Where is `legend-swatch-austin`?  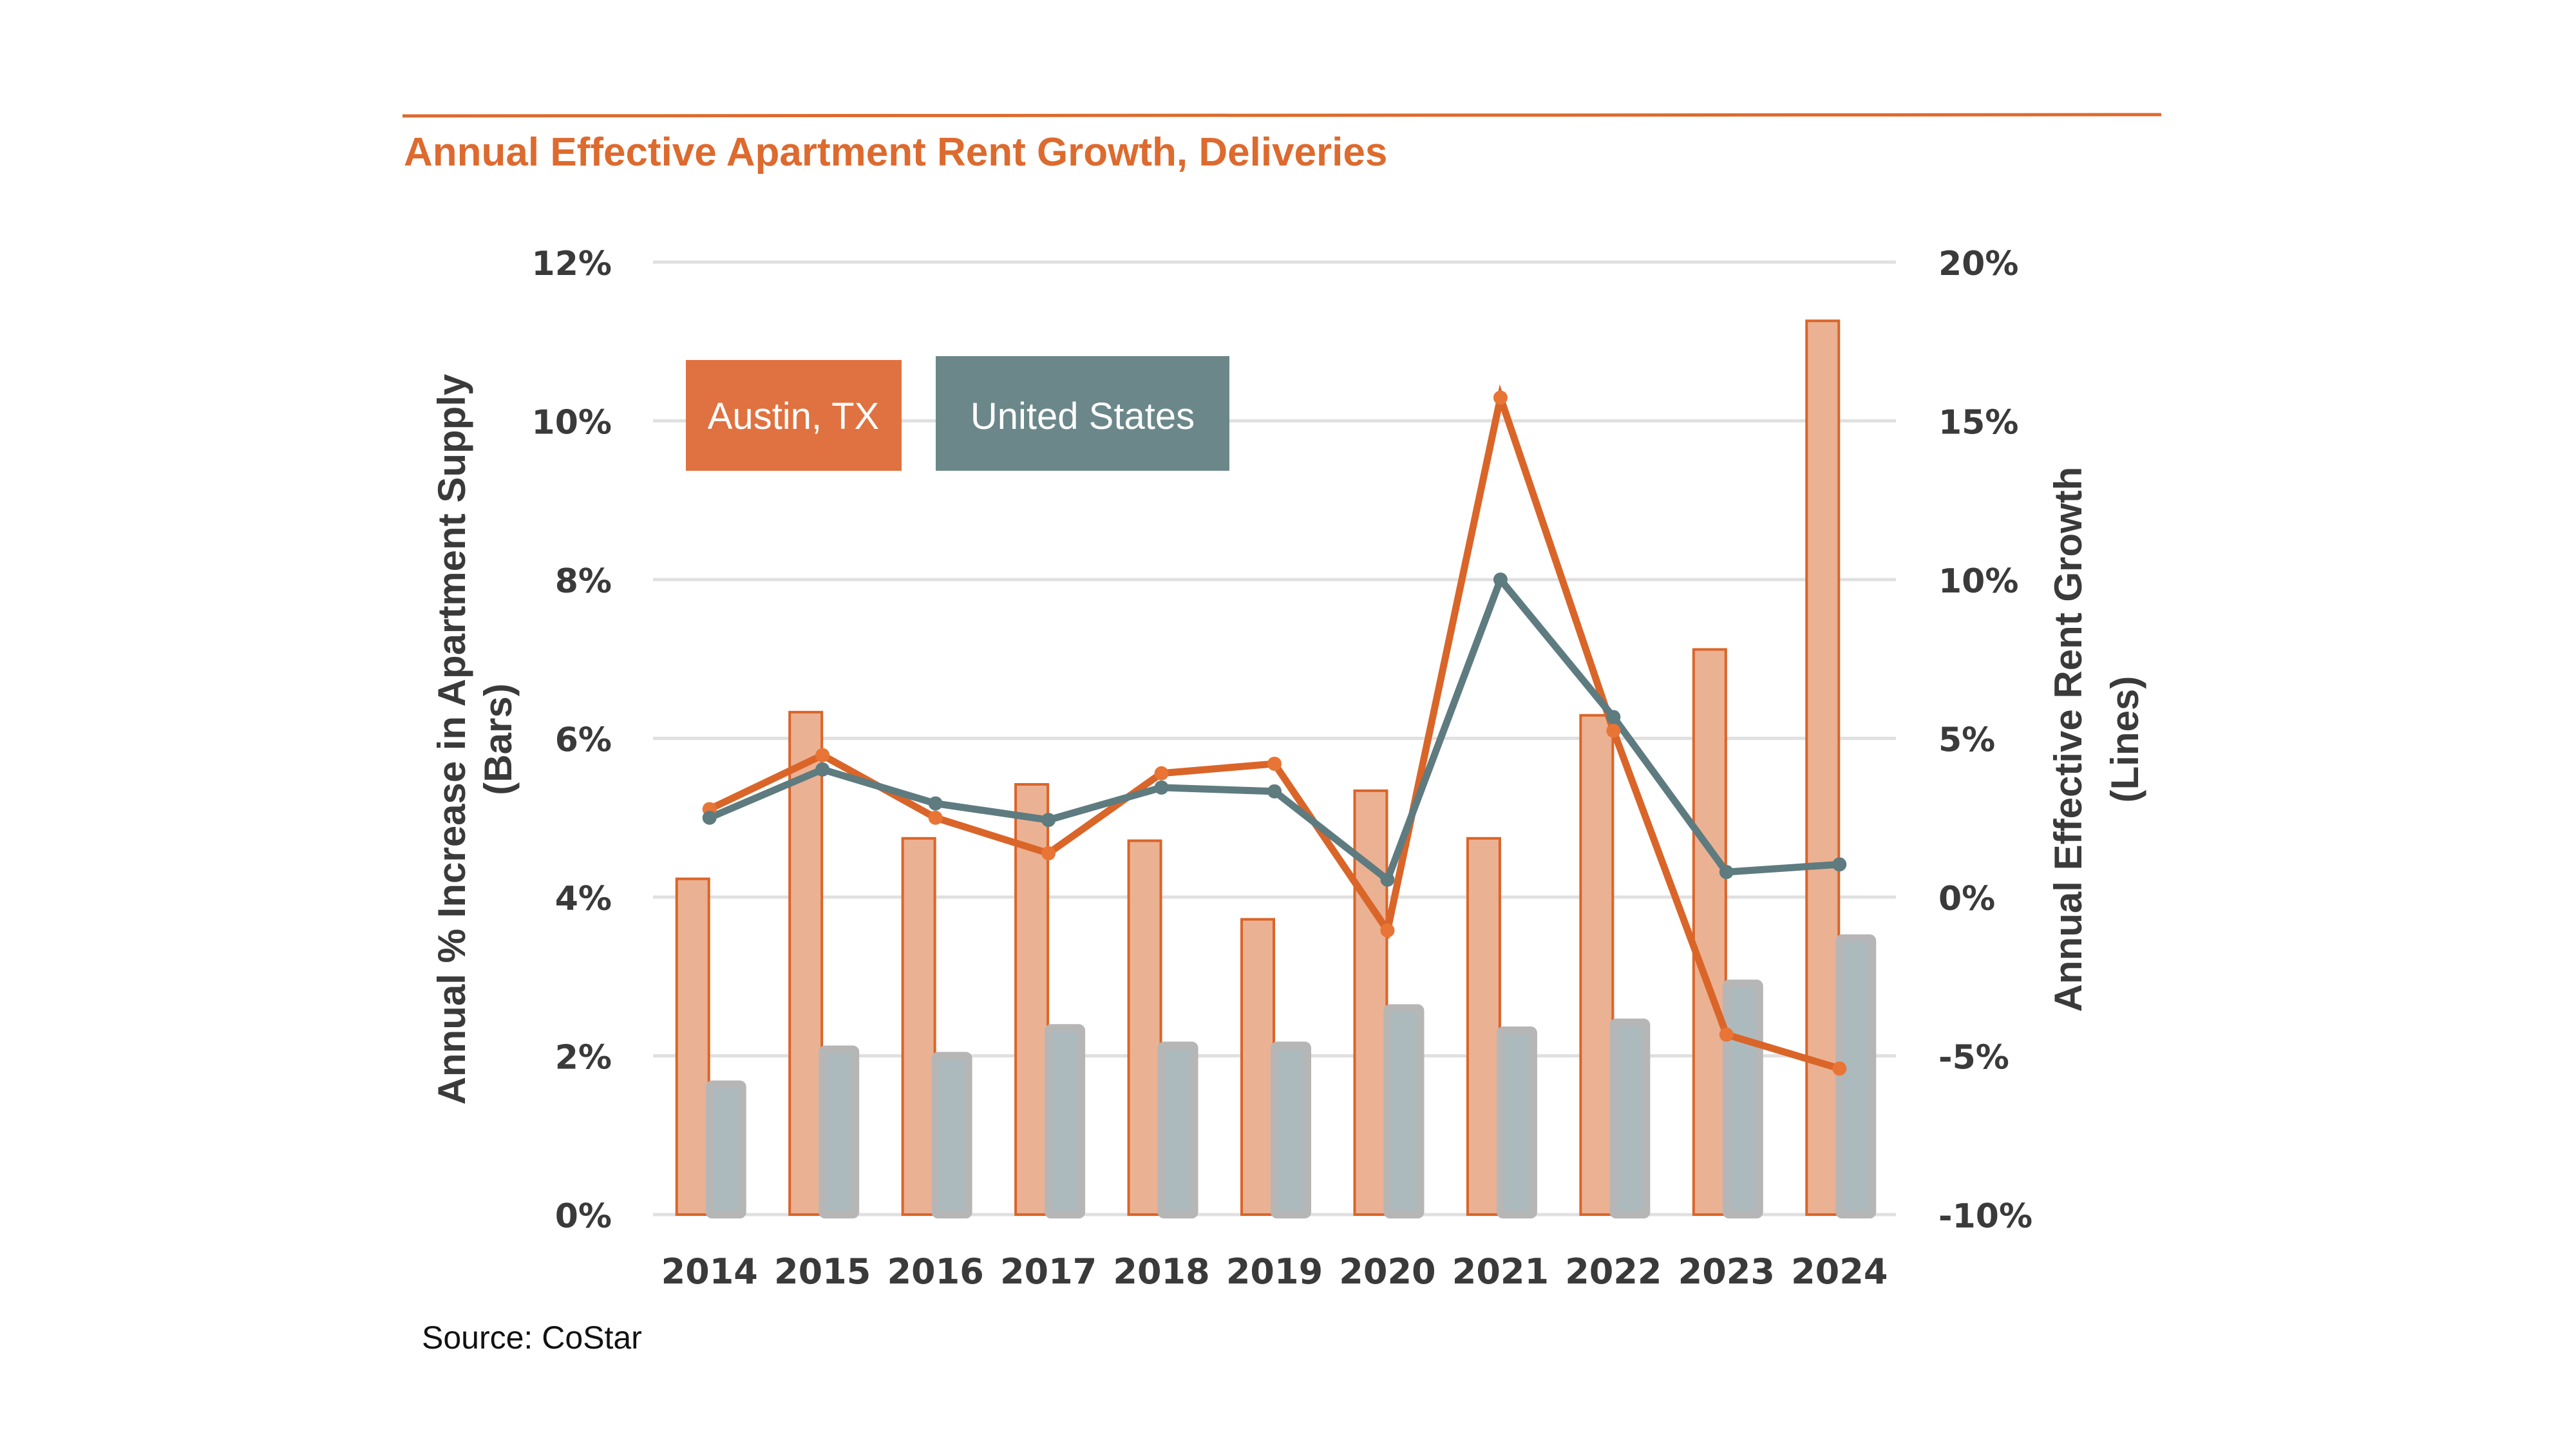 legend-swatch-austin is located at coordinates (794, 415).